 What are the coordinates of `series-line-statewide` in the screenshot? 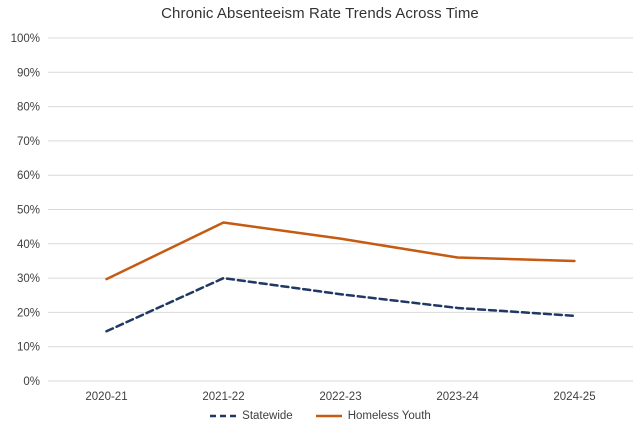 It's located at (340, 304).